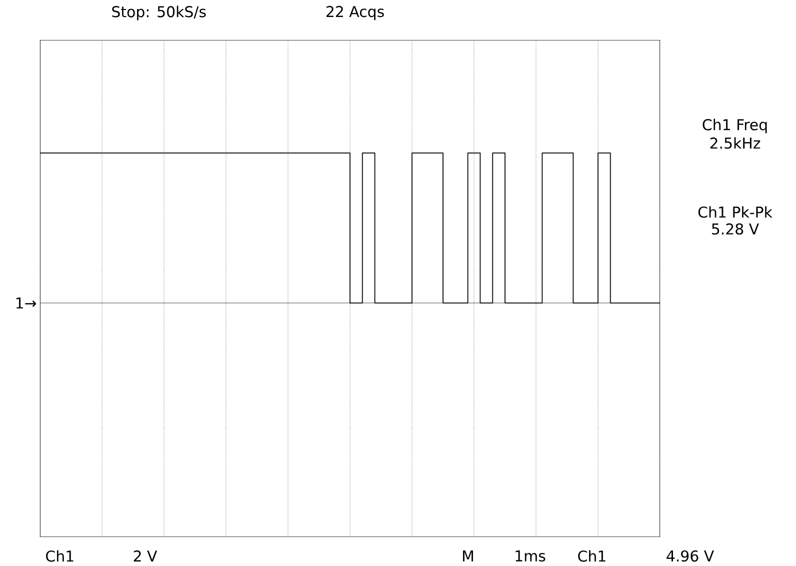 The width and height of the screenshot is (796, 566). I want to click on text: 2 V, so click(146, 556).